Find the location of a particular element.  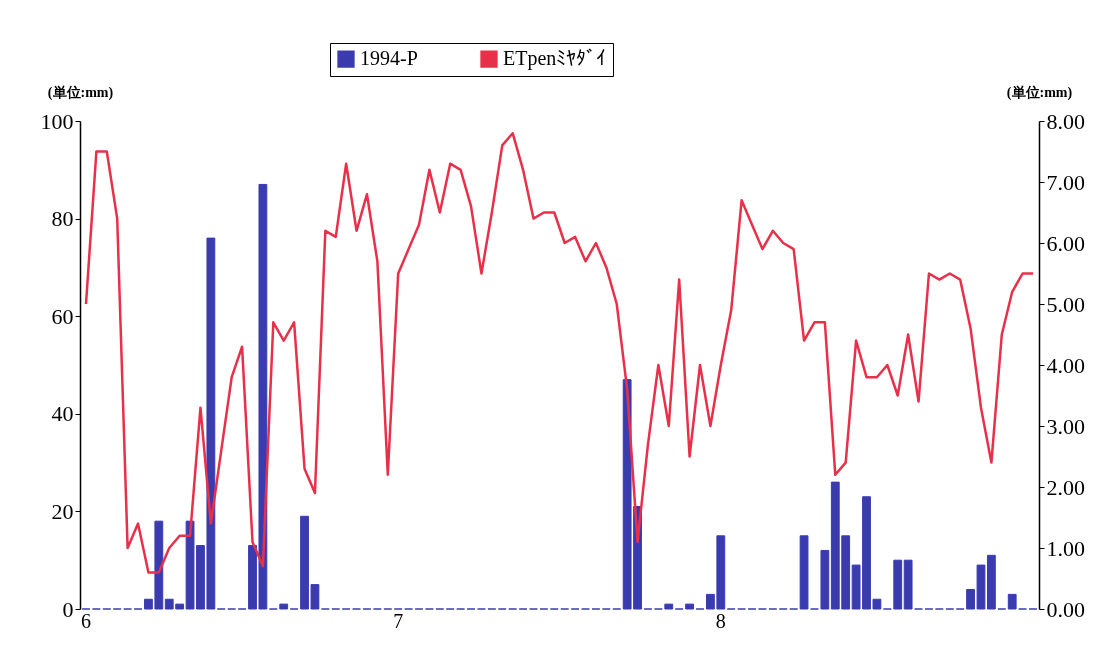

y-tick-label: 100 is located at coordinates (57, 121).